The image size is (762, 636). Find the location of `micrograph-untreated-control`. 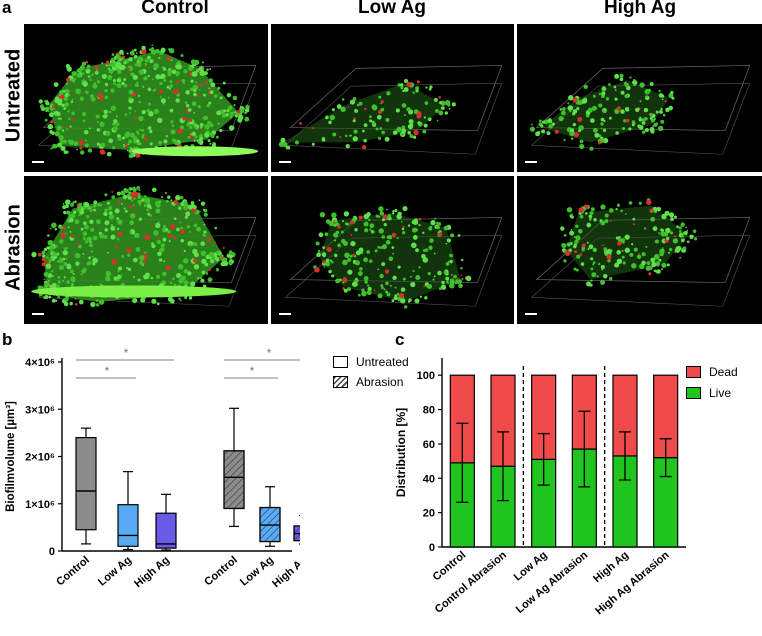

micrograph-untreated-control is located at coordinates (146, 98).